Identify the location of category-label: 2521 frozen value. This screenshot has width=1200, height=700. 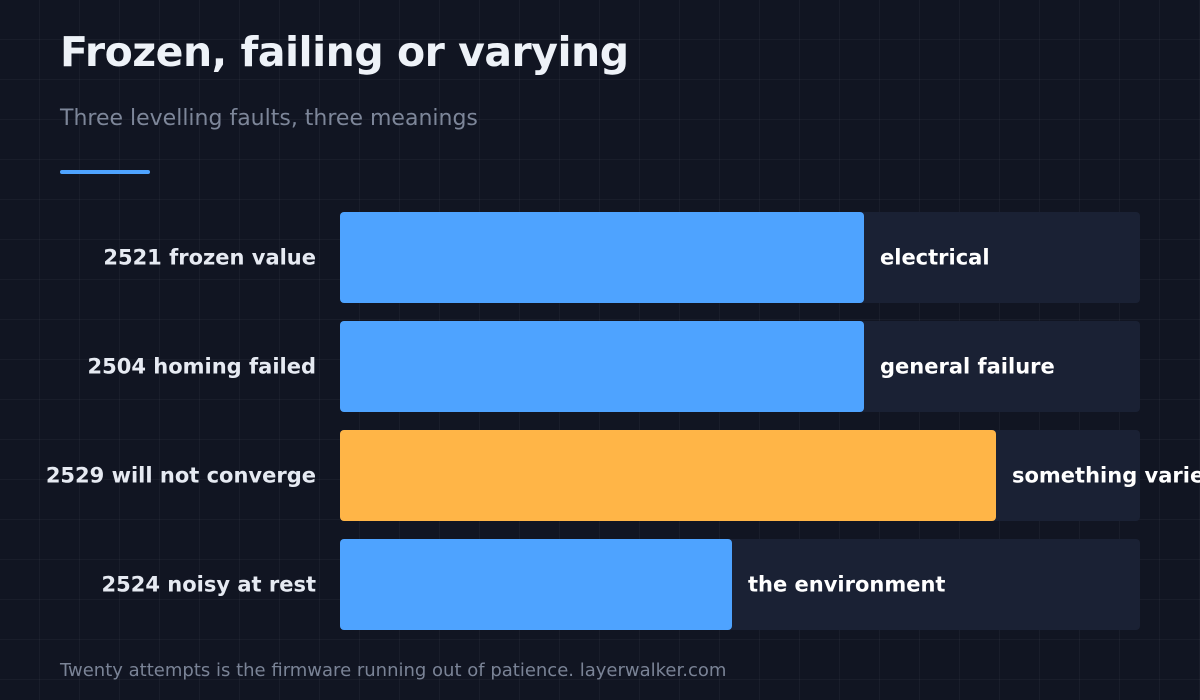
(209, 258).